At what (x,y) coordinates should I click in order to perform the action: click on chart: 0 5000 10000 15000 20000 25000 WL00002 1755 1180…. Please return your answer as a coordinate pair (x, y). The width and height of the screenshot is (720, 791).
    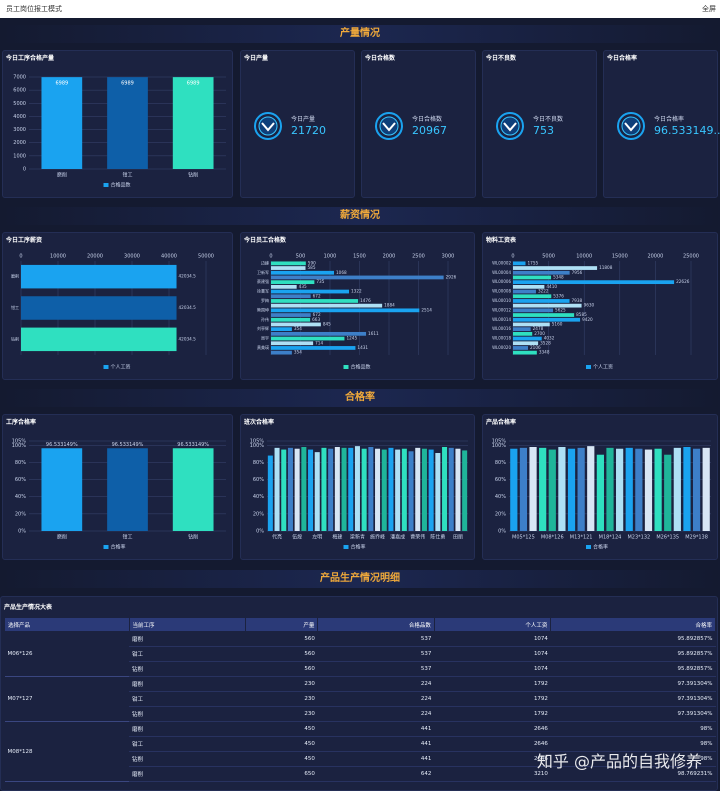
    Looking at the image, I should click on (595, 312).